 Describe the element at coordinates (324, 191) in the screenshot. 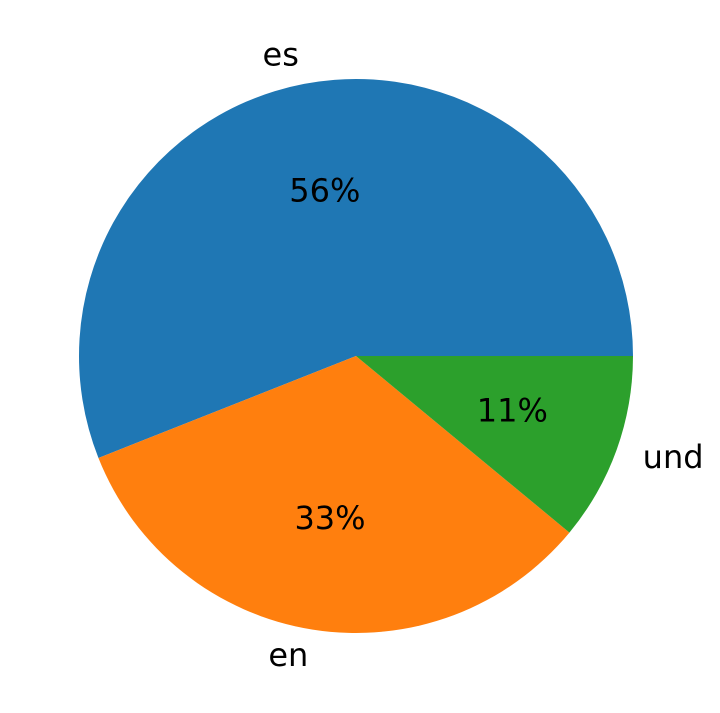

I see `percent-label: 56%` at that location.